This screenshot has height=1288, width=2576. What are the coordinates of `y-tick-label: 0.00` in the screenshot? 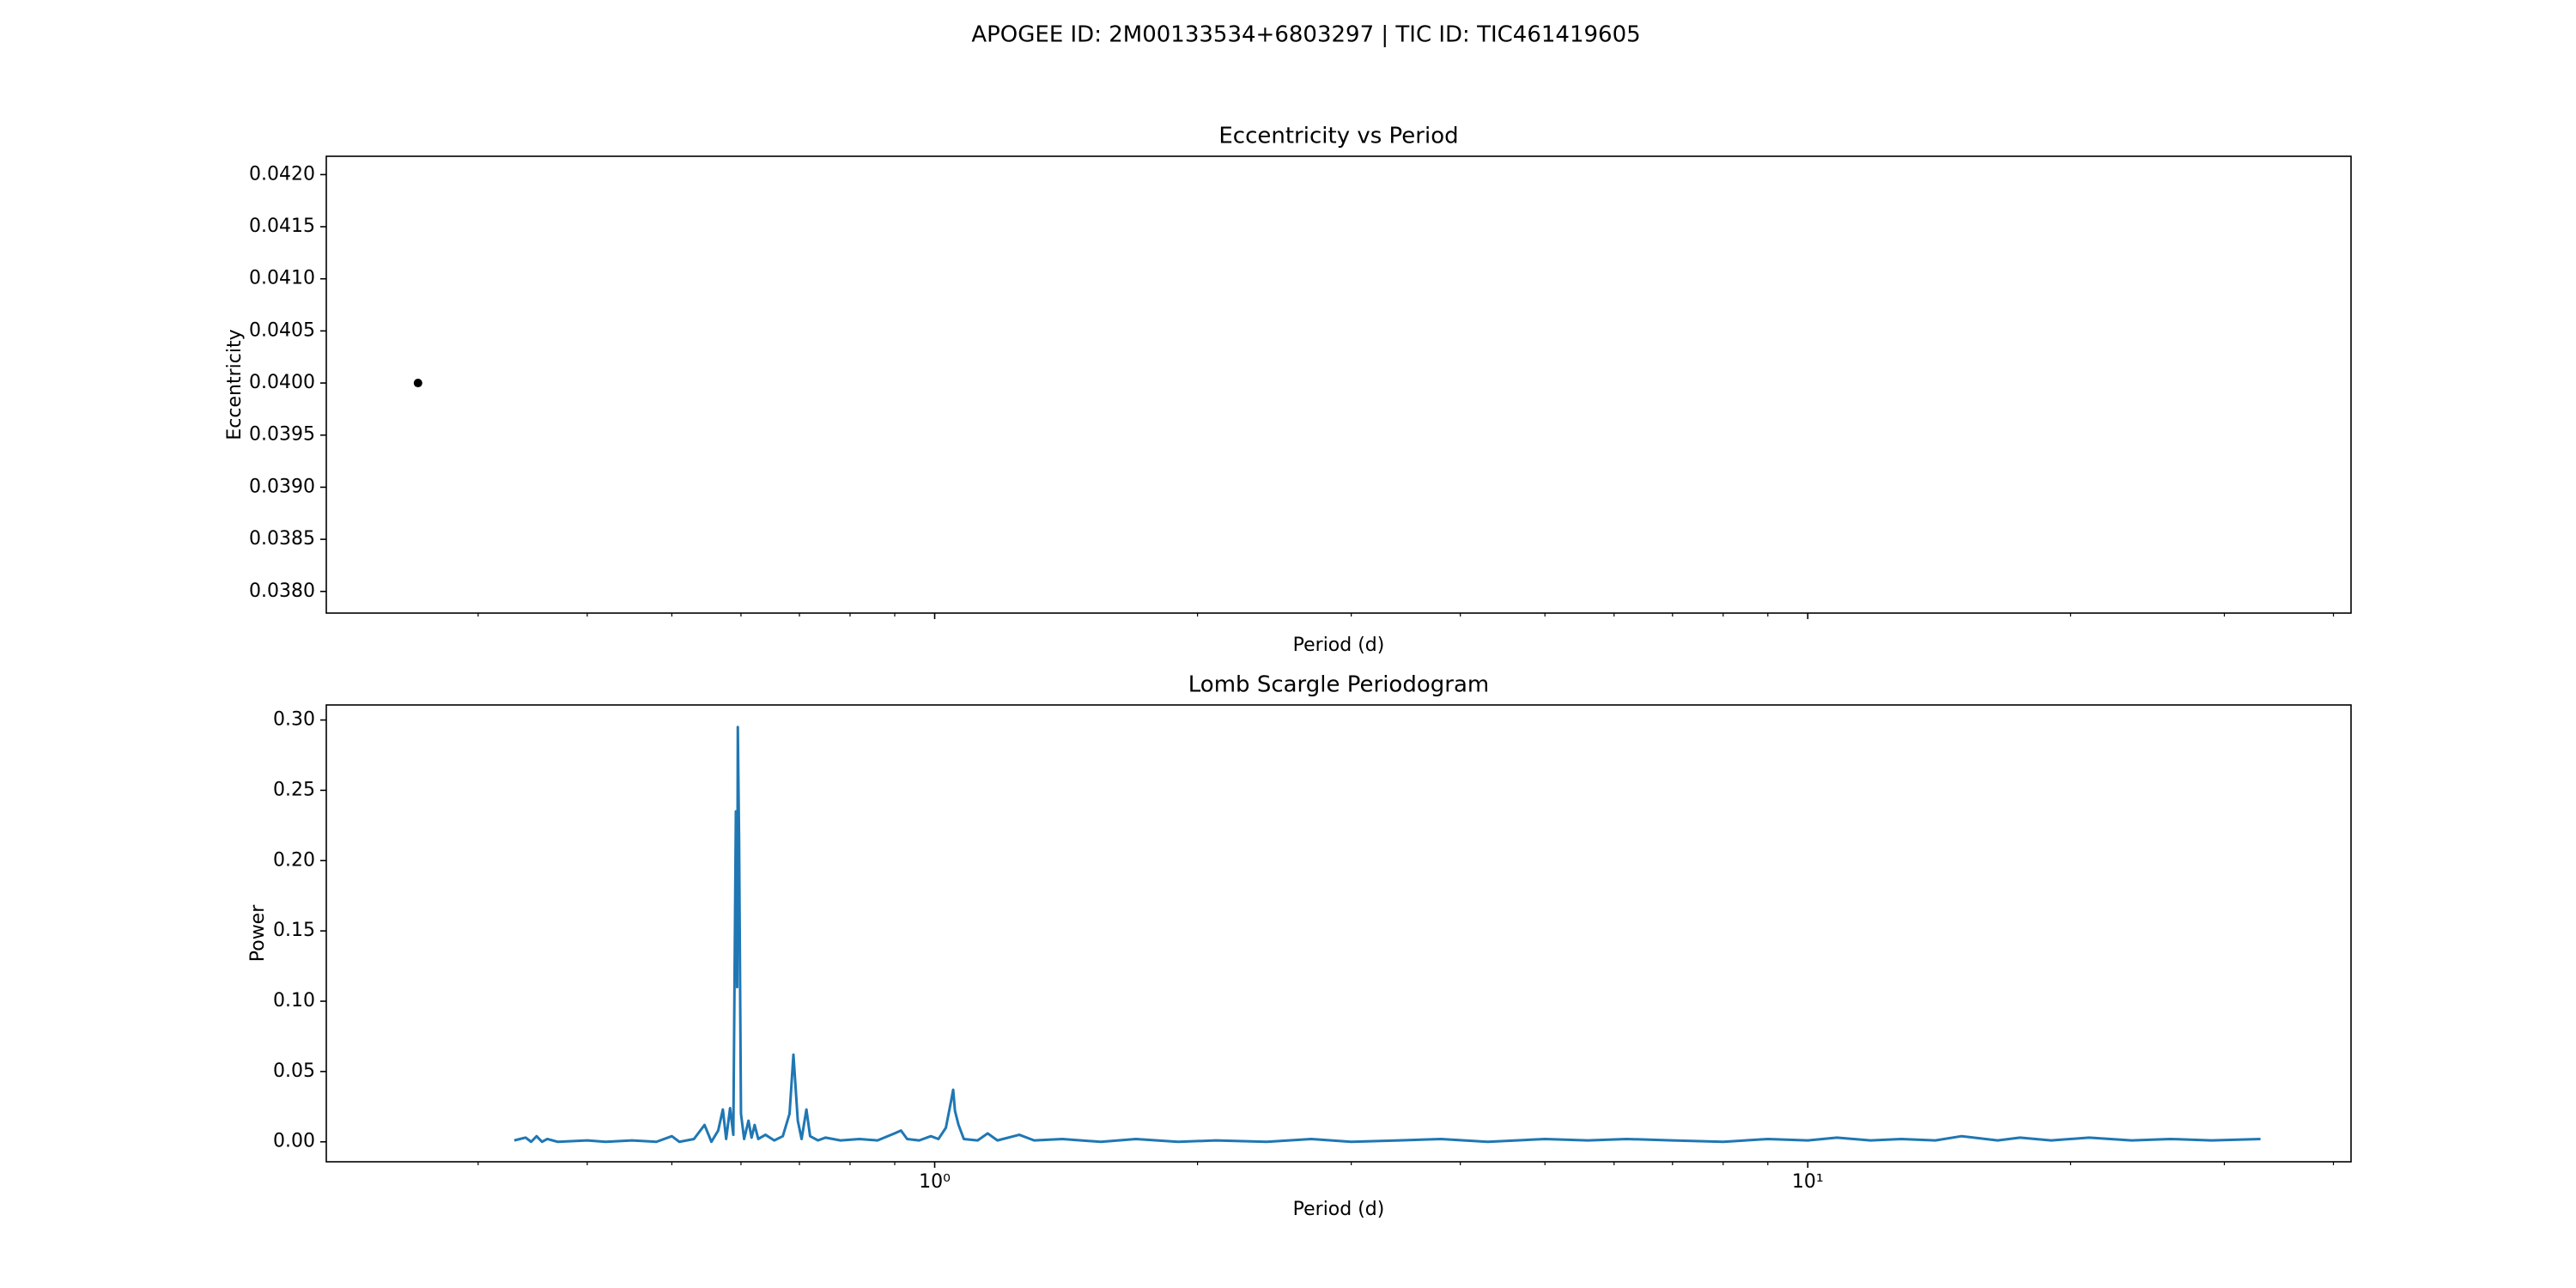 It's located at (294, 1141).